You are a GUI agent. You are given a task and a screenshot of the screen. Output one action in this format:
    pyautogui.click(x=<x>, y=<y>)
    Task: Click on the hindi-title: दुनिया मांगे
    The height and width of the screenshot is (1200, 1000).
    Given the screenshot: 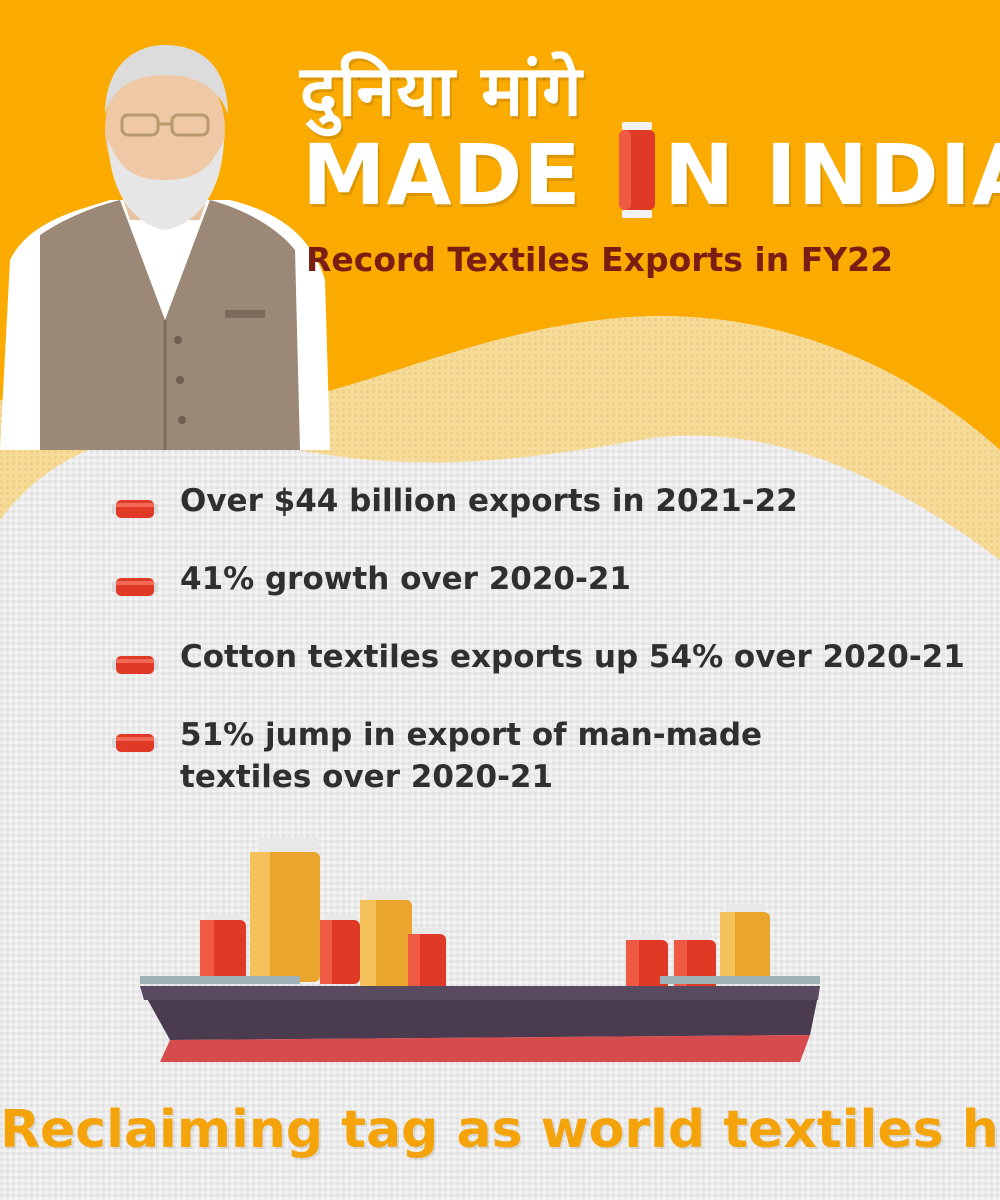 What is the action you would take?
    pyautogui.click(x=441, y=91)
    